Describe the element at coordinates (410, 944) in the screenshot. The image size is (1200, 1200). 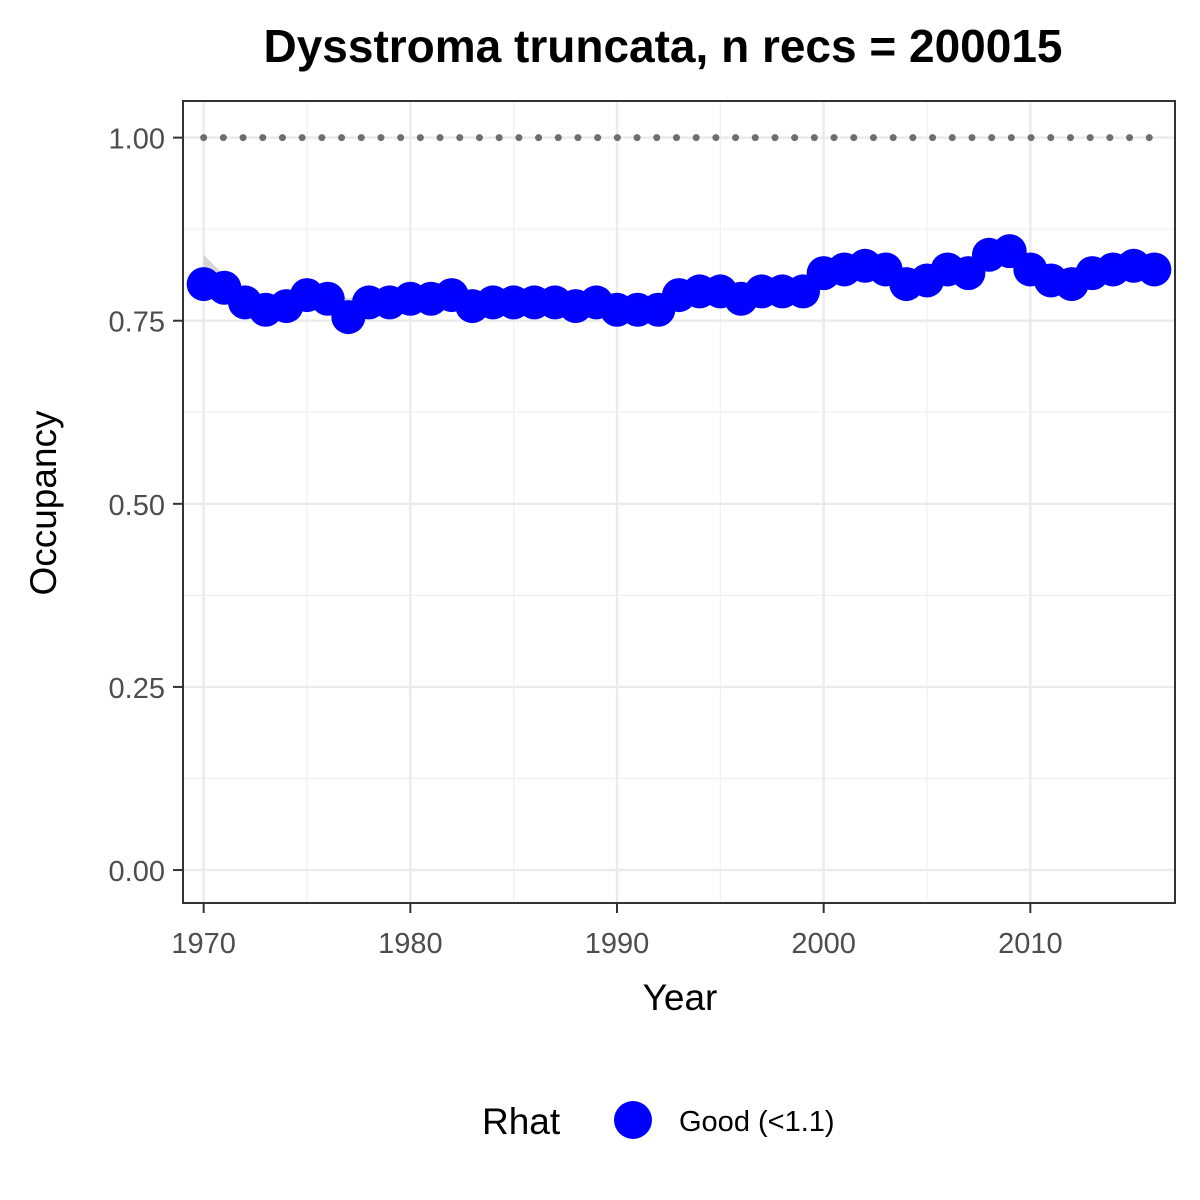
I see `x-tick-label: 1980` at that location.